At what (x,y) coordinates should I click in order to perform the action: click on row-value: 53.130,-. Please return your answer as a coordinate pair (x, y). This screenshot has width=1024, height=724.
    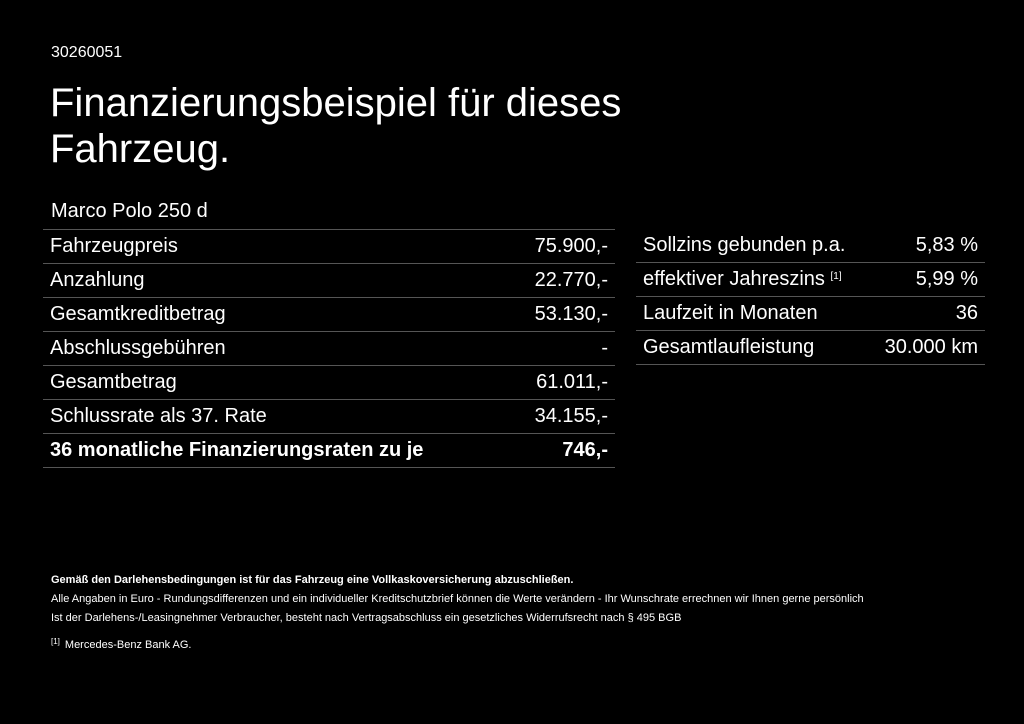
    Looking at the image, I should click on (562, 314).